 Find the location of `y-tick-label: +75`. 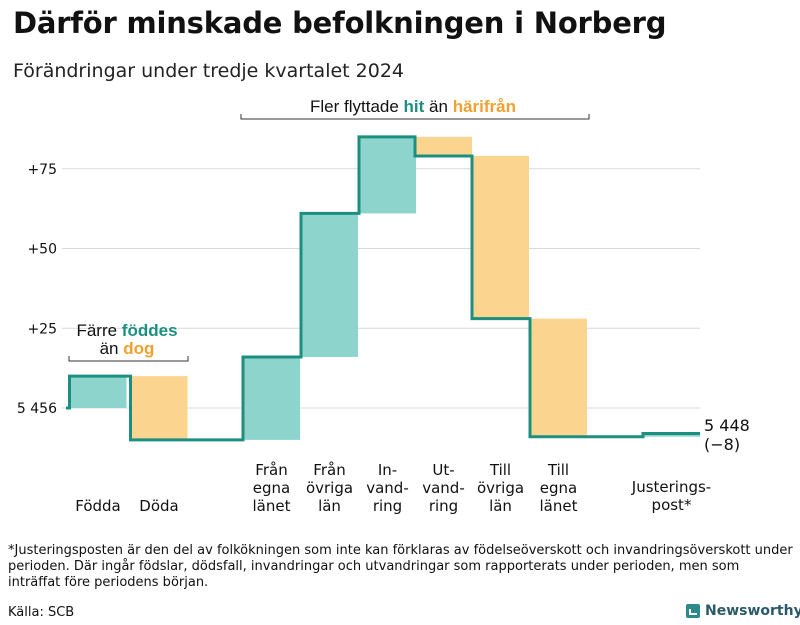

y-tick-label: +75 is located at coordinates (42, 170).